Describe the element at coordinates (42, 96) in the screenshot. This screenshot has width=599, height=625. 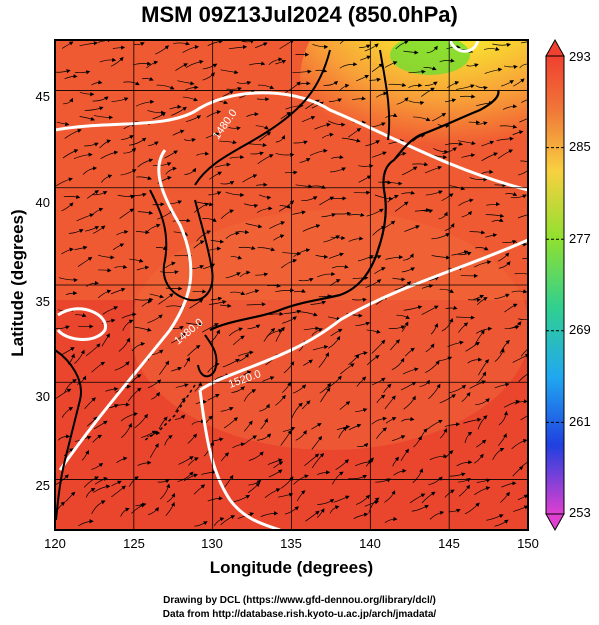
I see `y-tick-label: 45` at that location.